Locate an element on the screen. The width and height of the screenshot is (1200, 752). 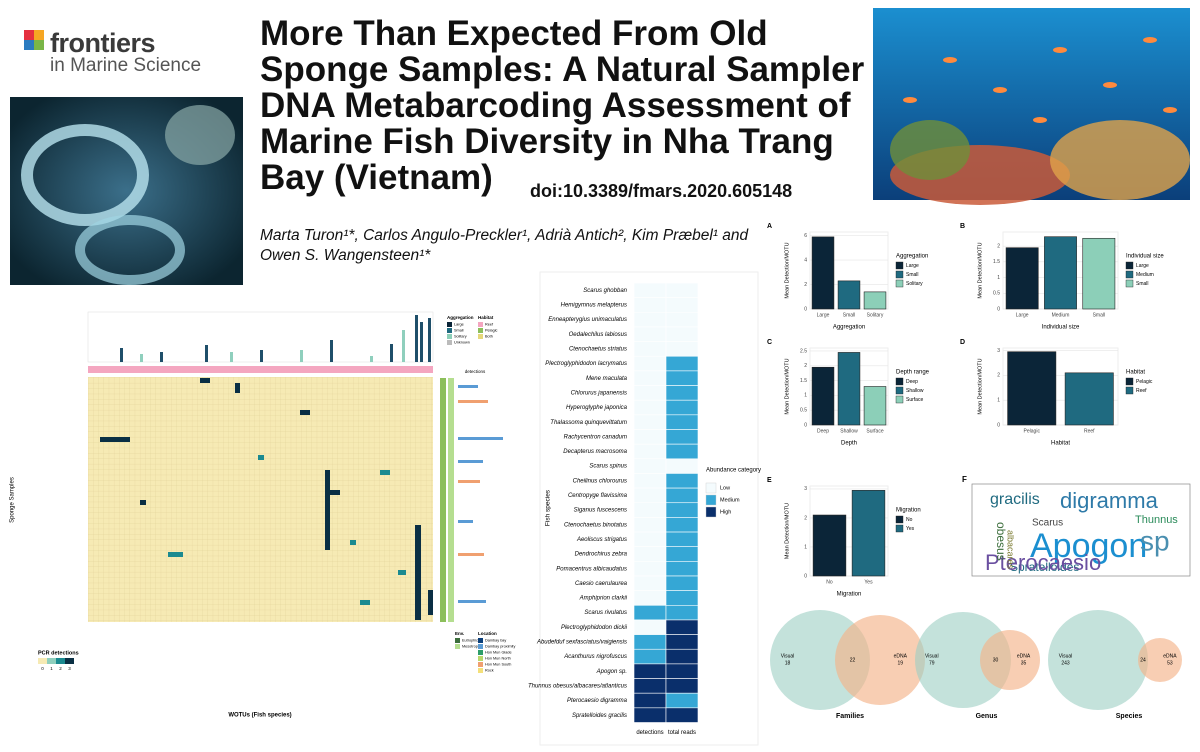
cloud-word: gracilis is located at coordinates (1015, 499).